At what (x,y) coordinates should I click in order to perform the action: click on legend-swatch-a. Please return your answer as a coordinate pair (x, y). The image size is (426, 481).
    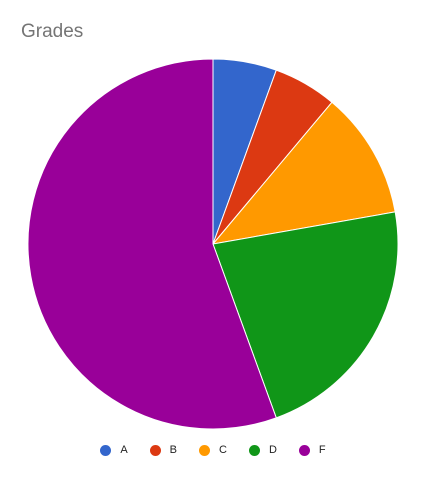
    Looking at the image, I should click on (106, 450).